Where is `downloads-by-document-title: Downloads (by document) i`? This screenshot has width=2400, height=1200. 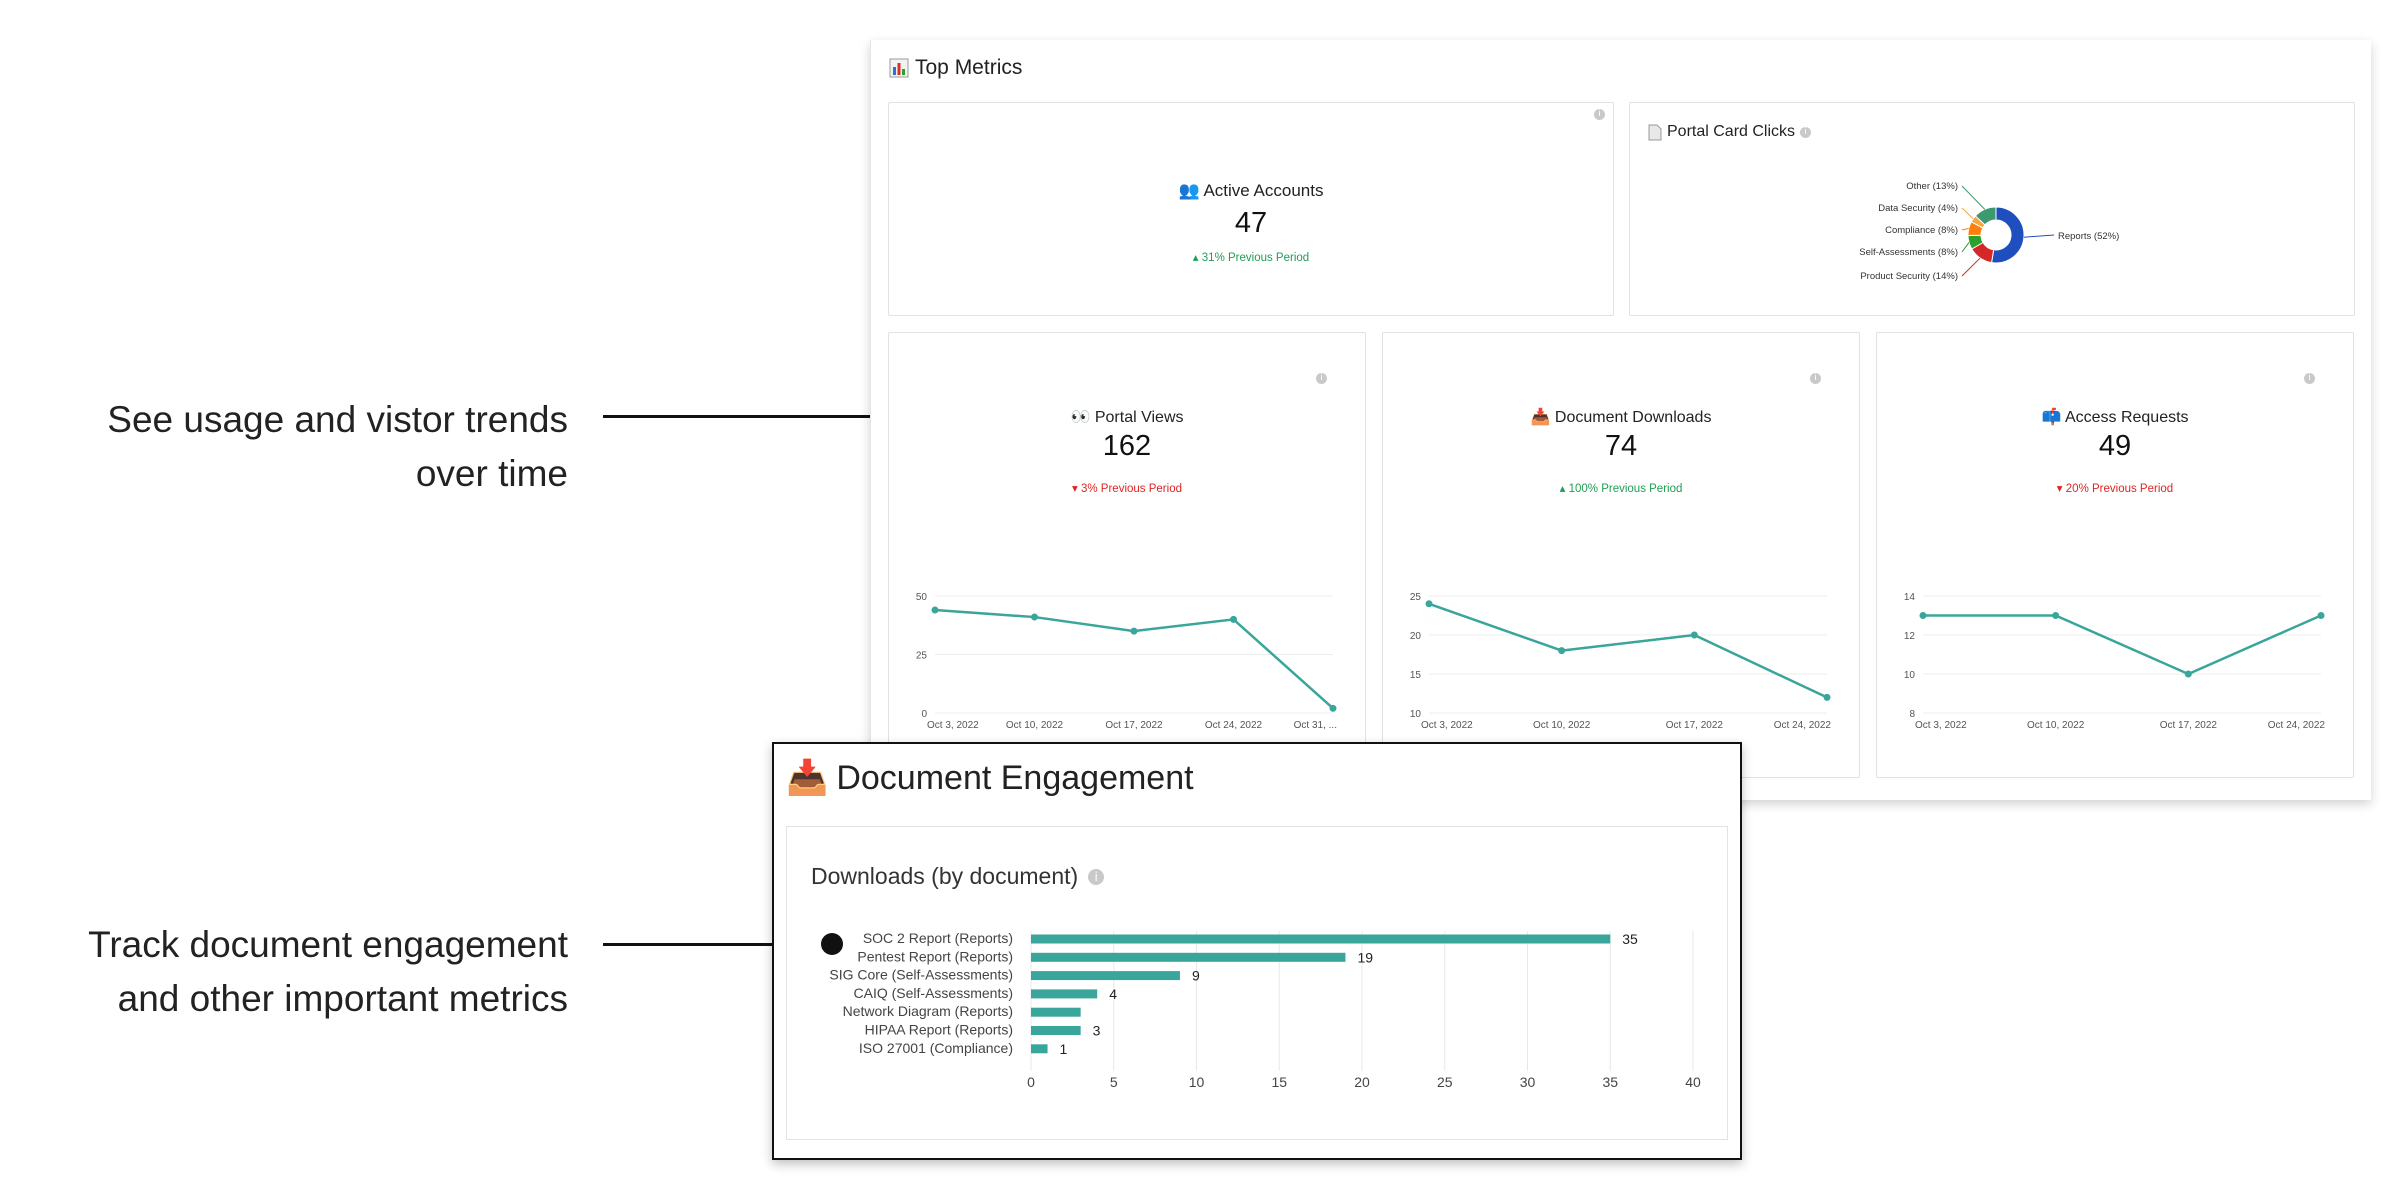
downloads-by-document-title: Downloads (by document) i is located at coordinates (958, 876).